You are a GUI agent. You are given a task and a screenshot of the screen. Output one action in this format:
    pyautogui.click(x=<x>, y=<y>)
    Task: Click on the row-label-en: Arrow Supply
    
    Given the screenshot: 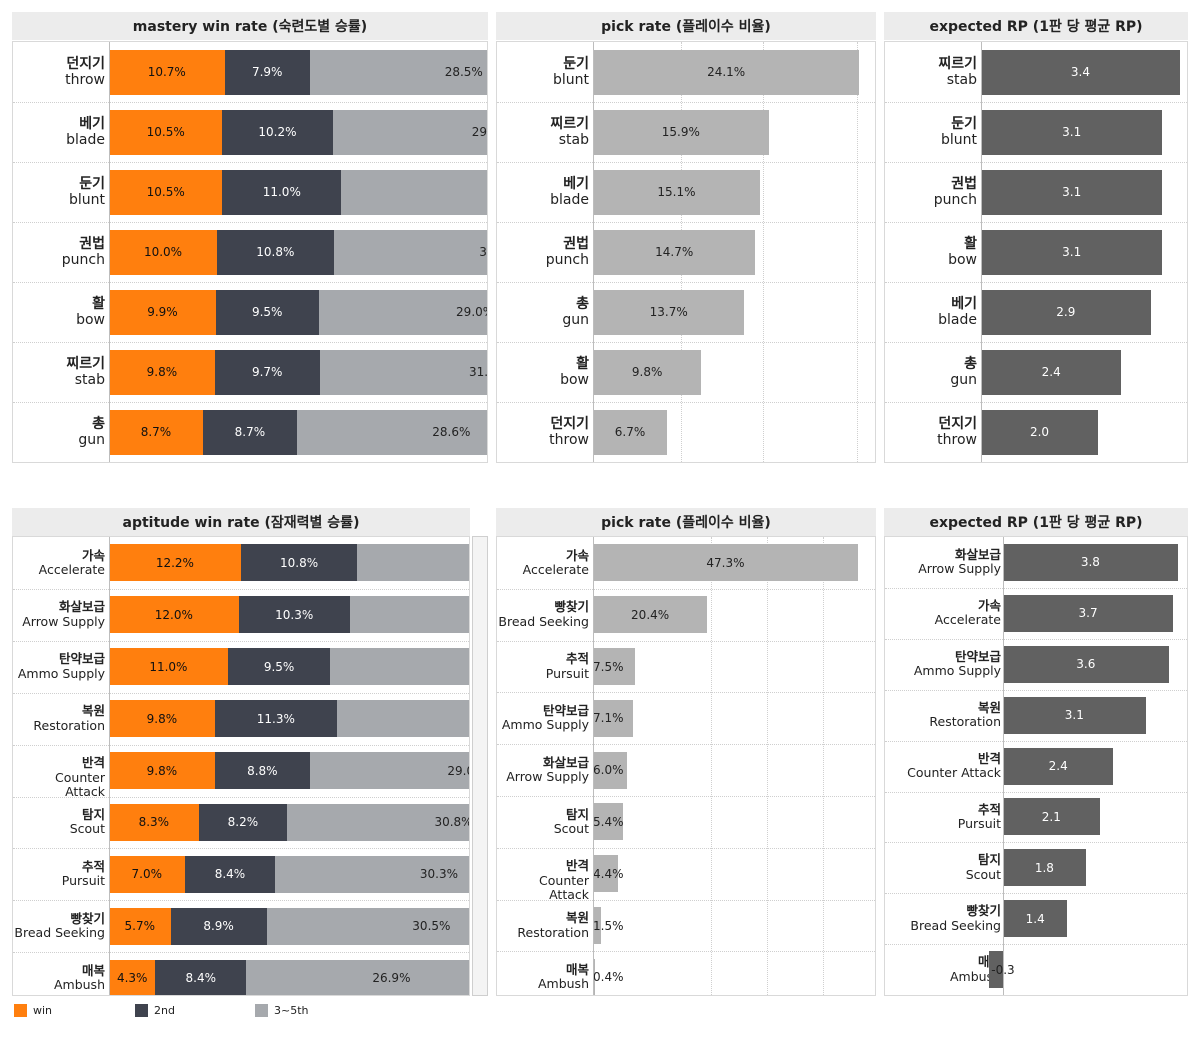 What is the action you would take?
    pyautogui.click(x=959, y=569)
    